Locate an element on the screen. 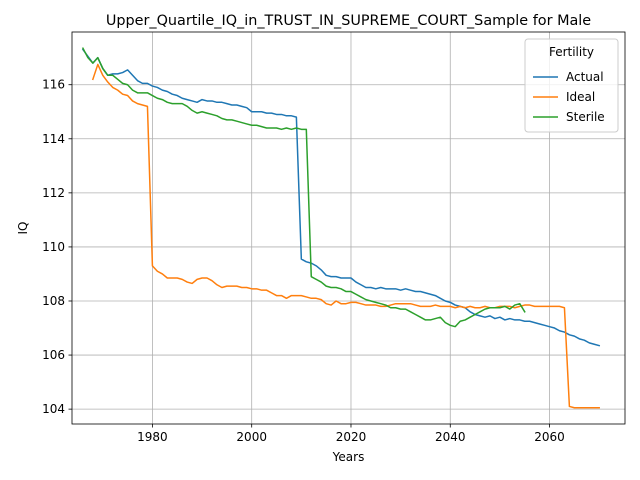  y-axis-title: IQ is located at coordinates (23, 228).